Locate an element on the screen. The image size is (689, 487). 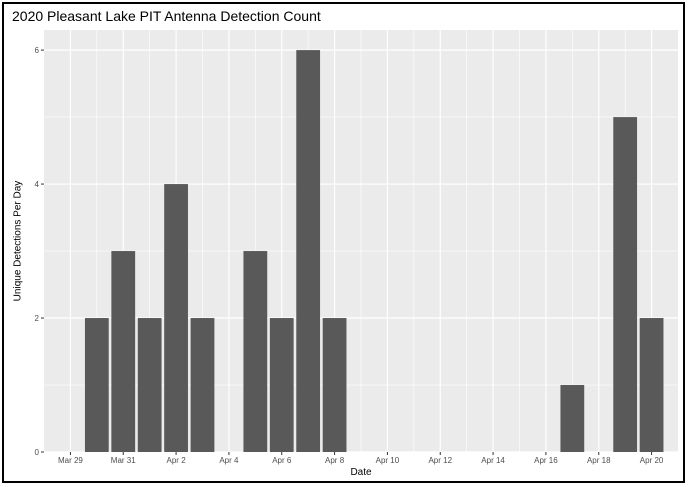
y-tick-label: 0 is located at coordinates (37, 452).